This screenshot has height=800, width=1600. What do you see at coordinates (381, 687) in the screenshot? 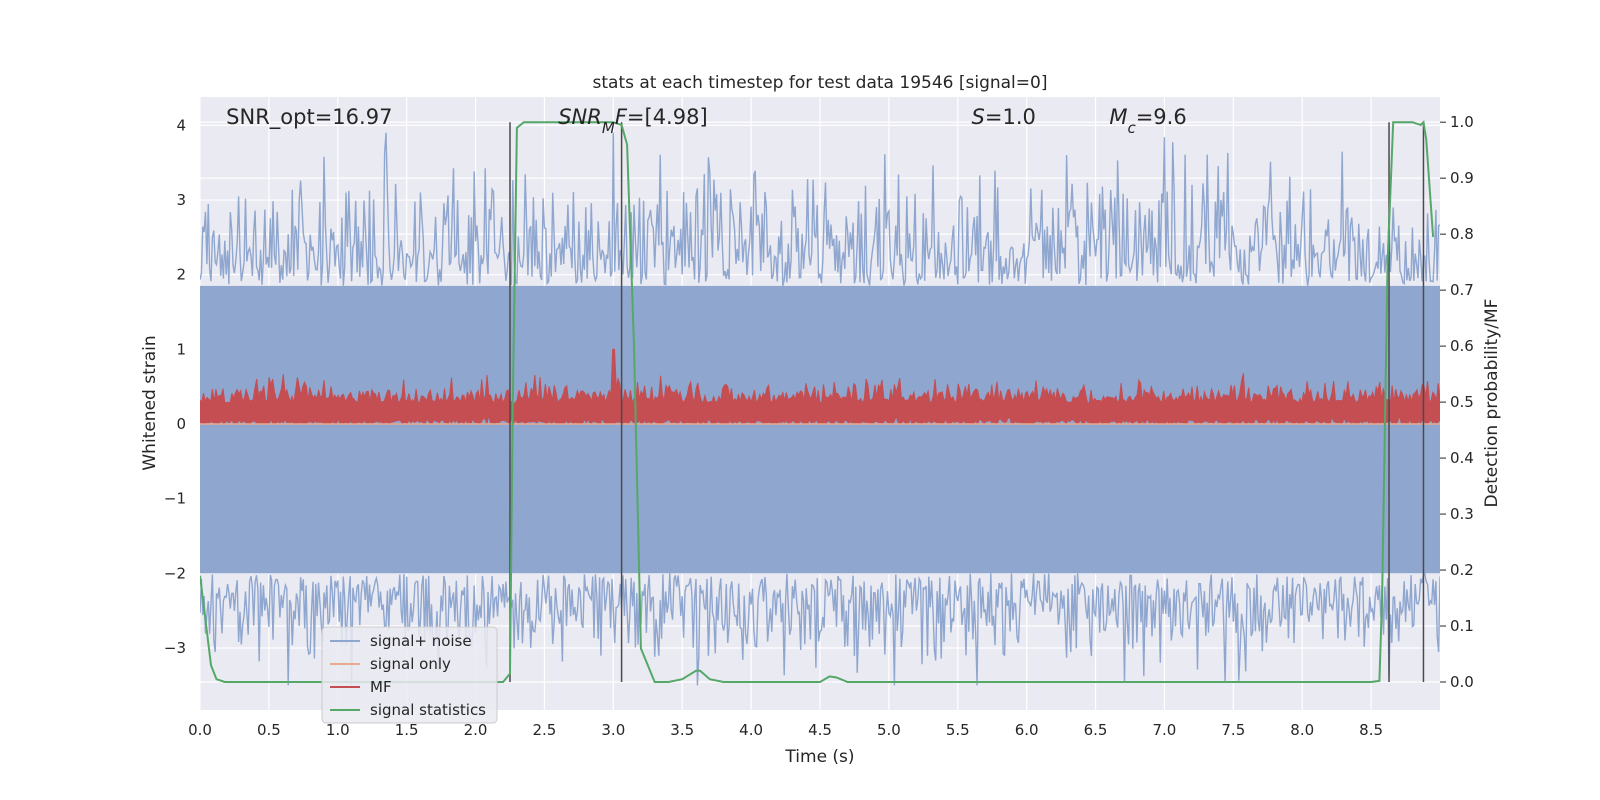
I see `legend-label: MF` at bounding box center [381, 687].